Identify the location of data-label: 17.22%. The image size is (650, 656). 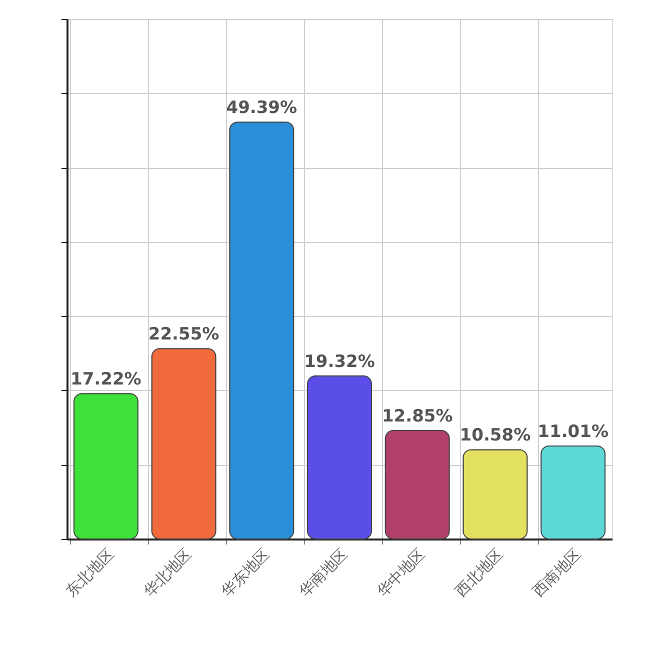
(106, 380).